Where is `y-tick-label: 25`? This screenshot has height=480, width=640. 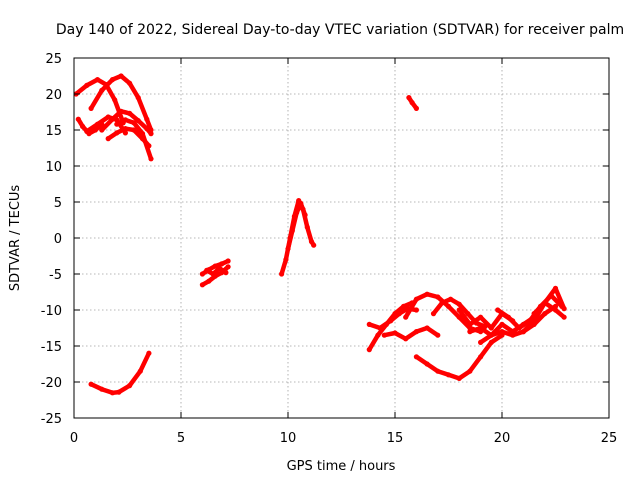 y-tick-label: 25 is located at coordinates (53, 59).